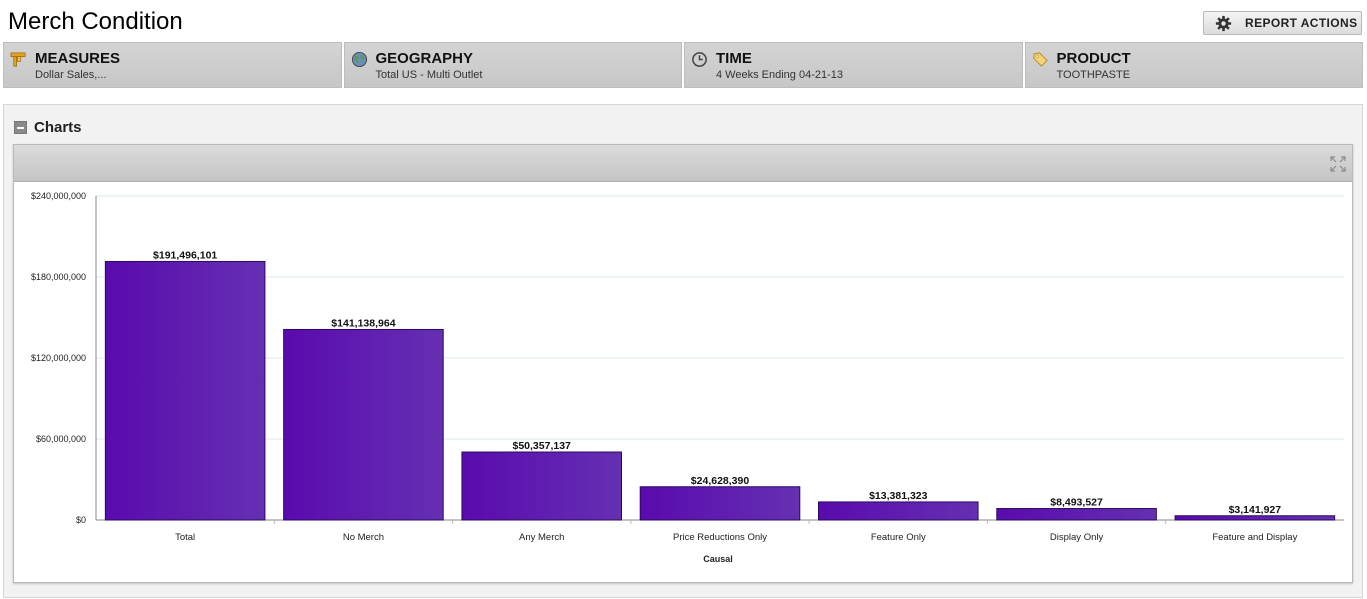 Image resolution: width=1367 pixels, height=599 pixels. I want to click on x-axis-title: Causal, so click(718, 559).